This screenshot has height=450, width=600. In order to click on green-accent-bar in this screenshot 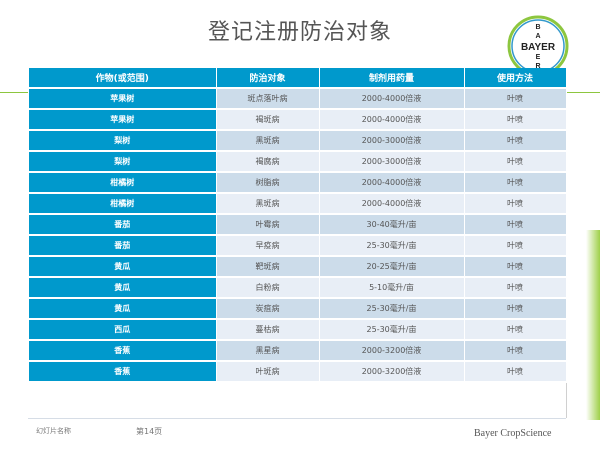, I will do `click(593, 325)`.